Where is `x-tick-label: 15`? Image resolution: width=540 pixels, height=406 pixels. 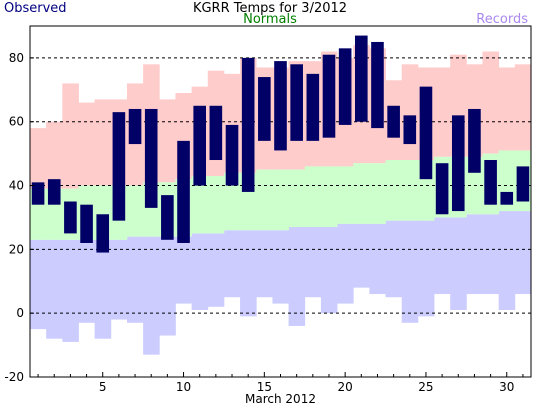
x-tick-label: 15 is located at coordinates (264, 387).